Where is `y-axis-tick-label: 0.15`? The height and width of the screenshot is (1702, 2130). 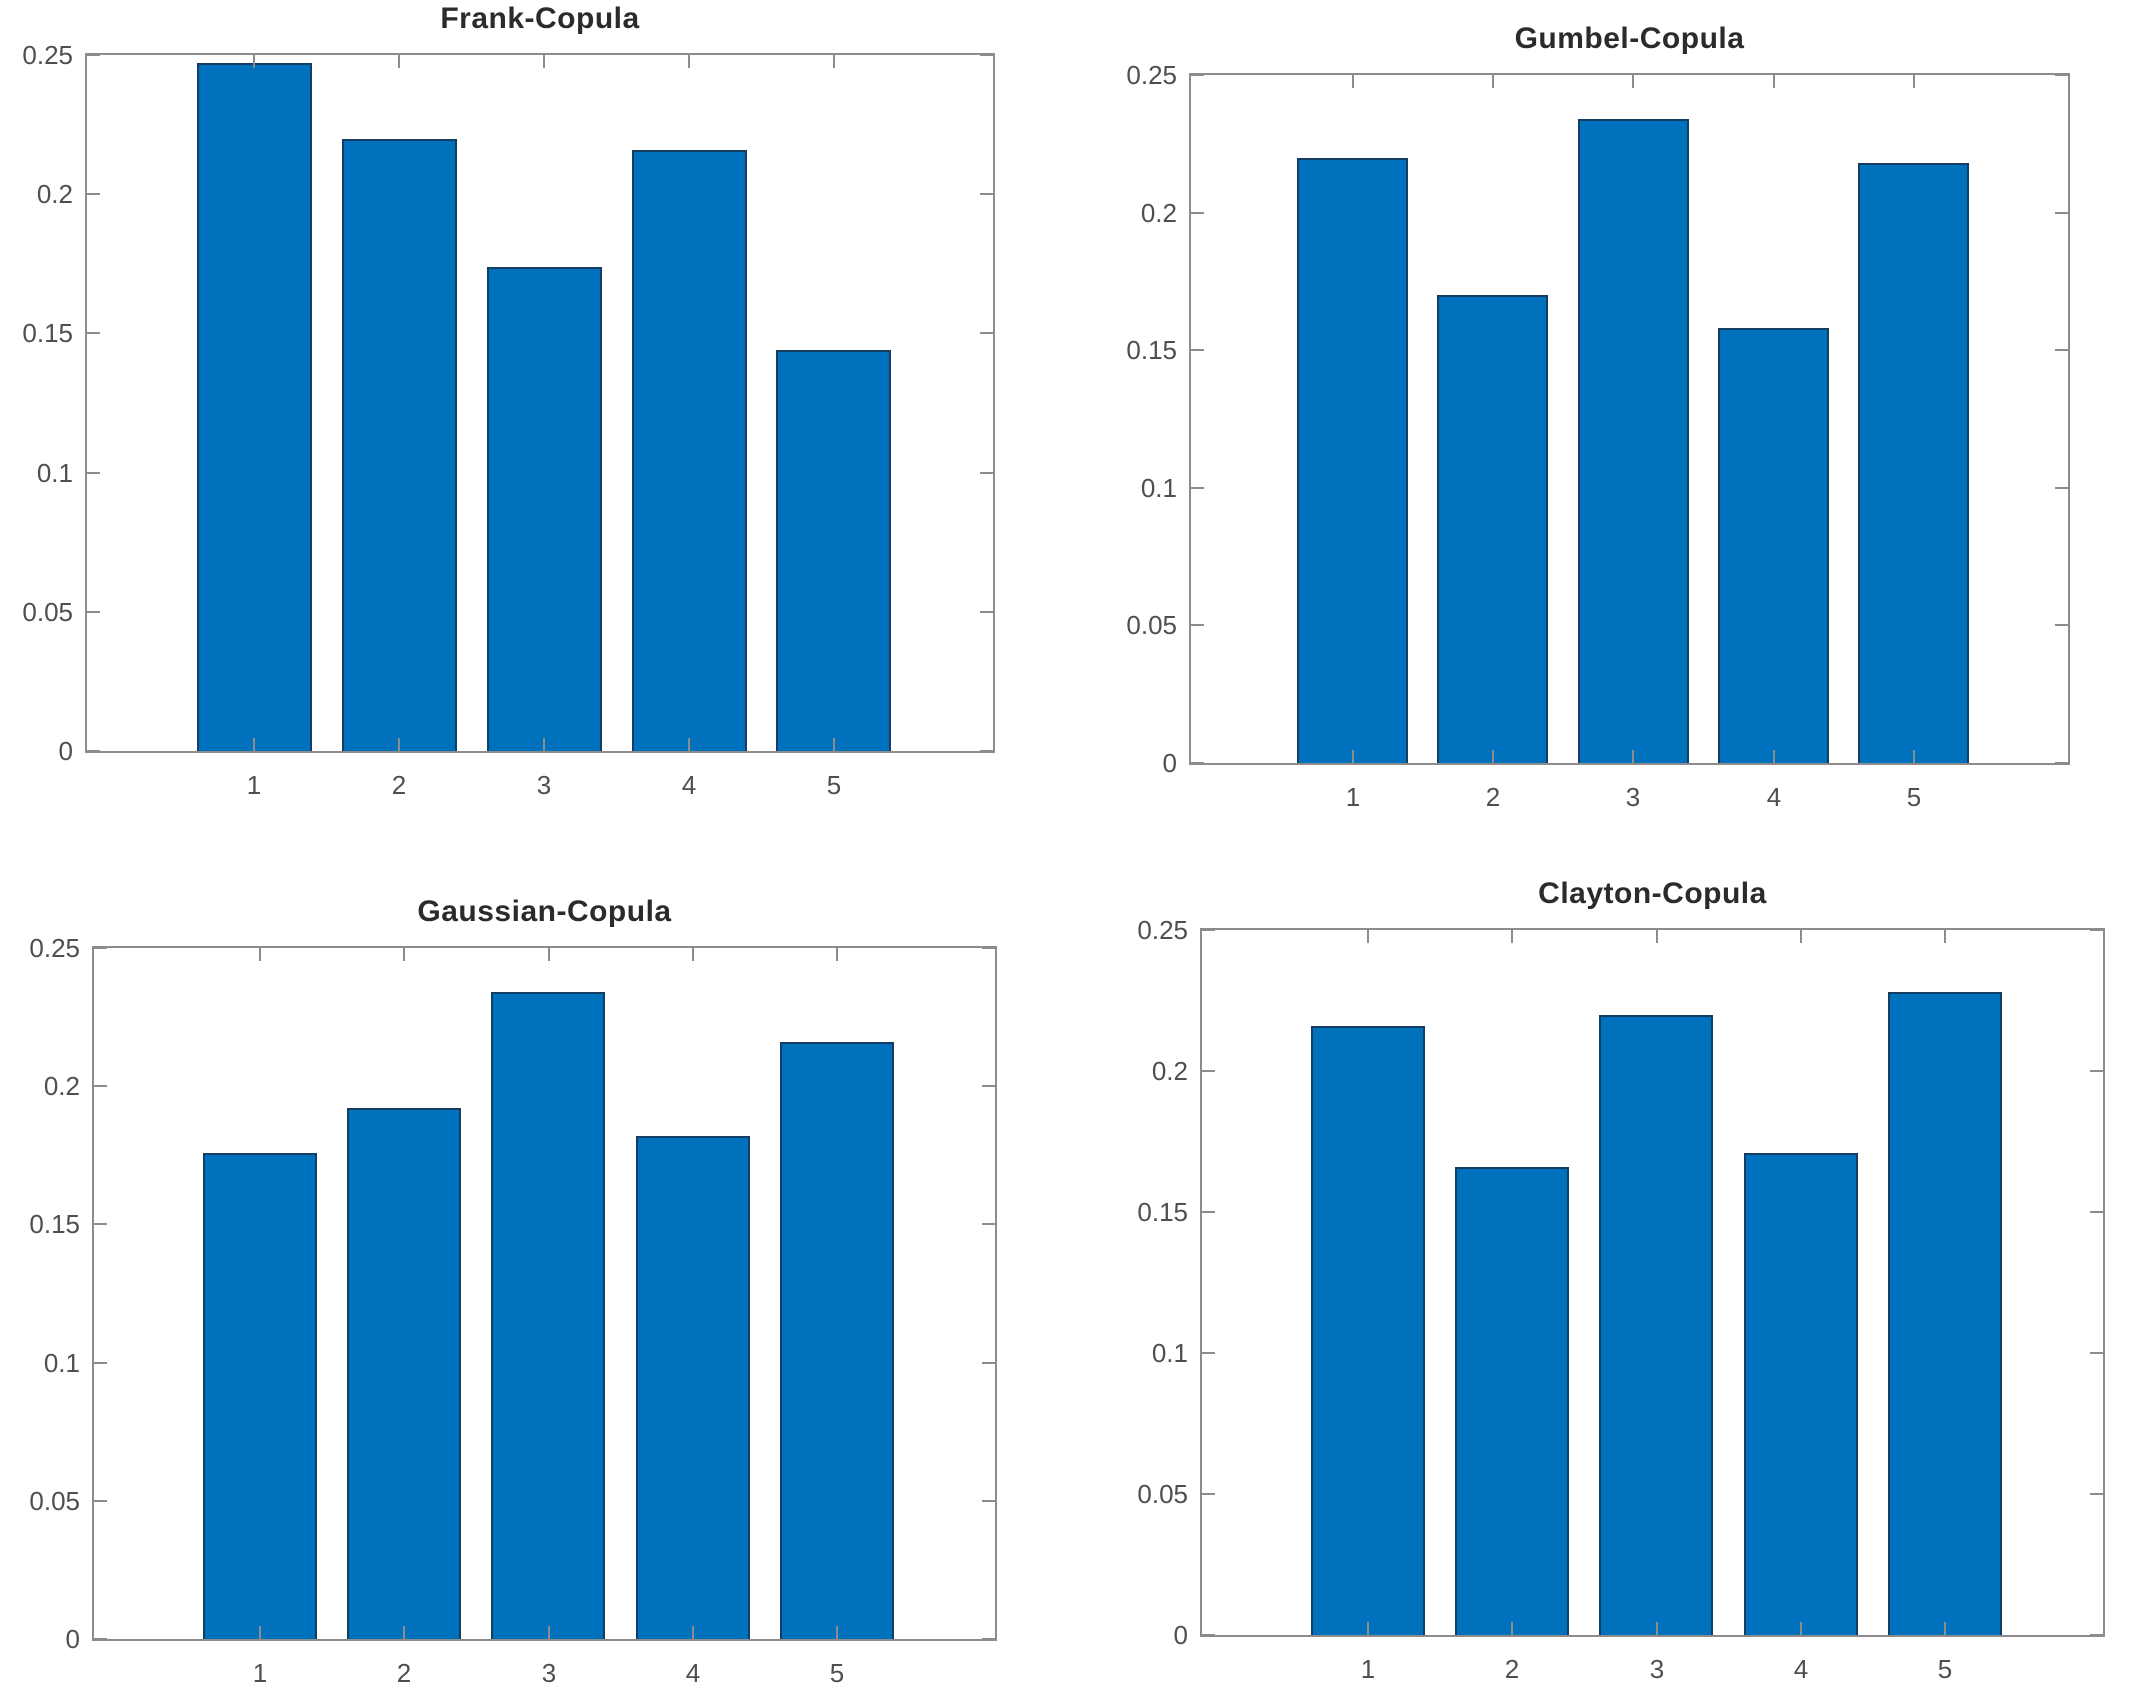
y-axis-tick-label: 0.15 is located at coordinates (54, 1224).